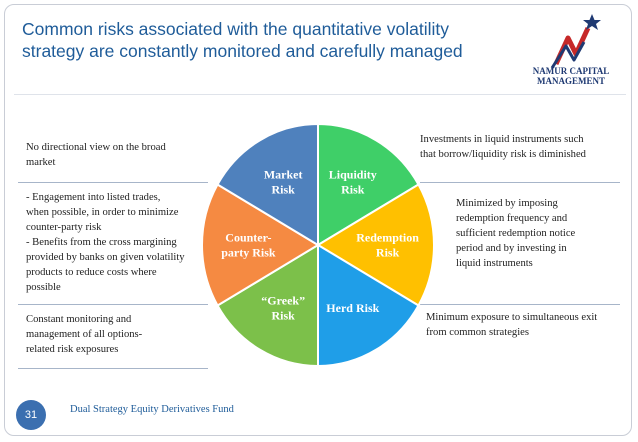 Image resolution: width=638 pixels, height=442 pixels. I want to click on note-line: redemption frequency and, so click(512, 218).